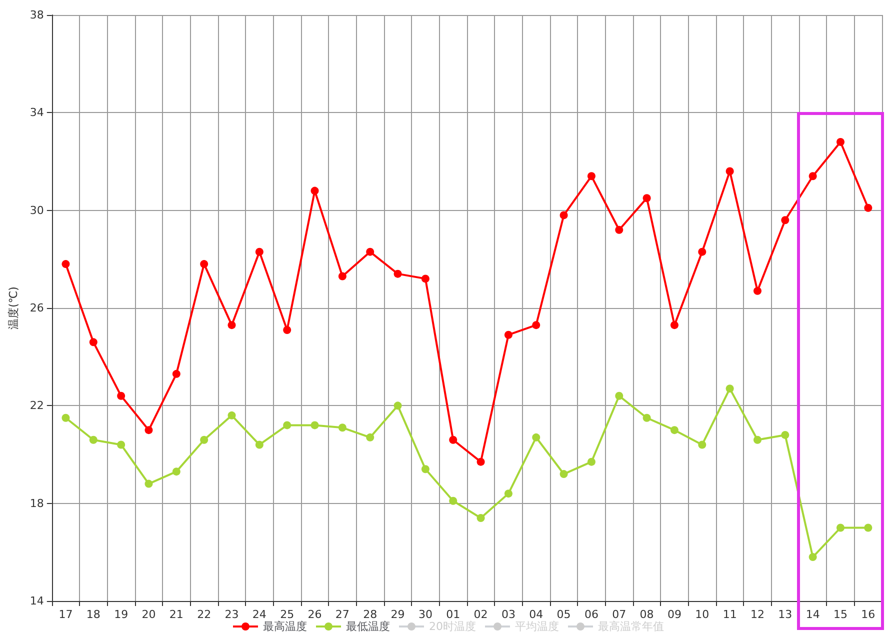 This screenshot has width=896, height=641. What do you see at coordinates (729, 614) in the screenshot?
I see `x-tick-label: 11` at bounding box center [729, 614].